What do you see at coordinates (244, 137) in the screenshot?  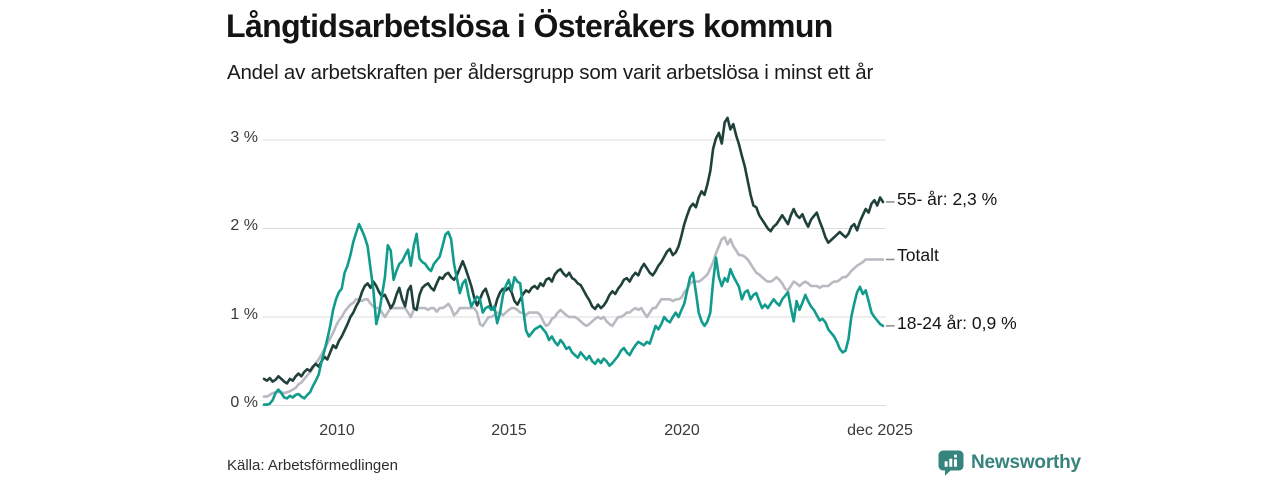 I see `y-axis-tick-label: 3 %` at bounding box center [244, 137].